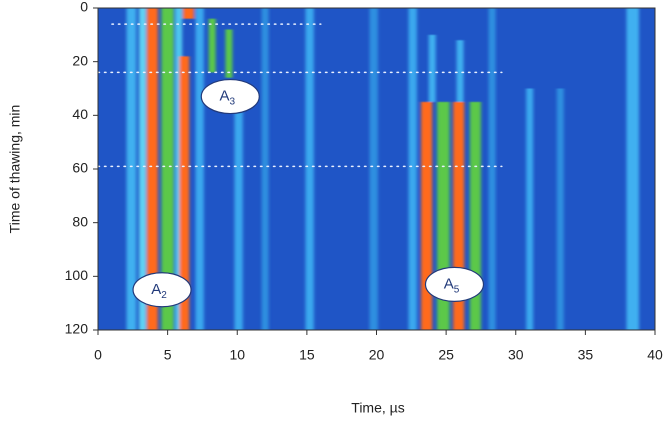 Image resolution: width=668 pixels, height=425 pixels. I want to click on y-tick-label: 60, so click(80, 168).